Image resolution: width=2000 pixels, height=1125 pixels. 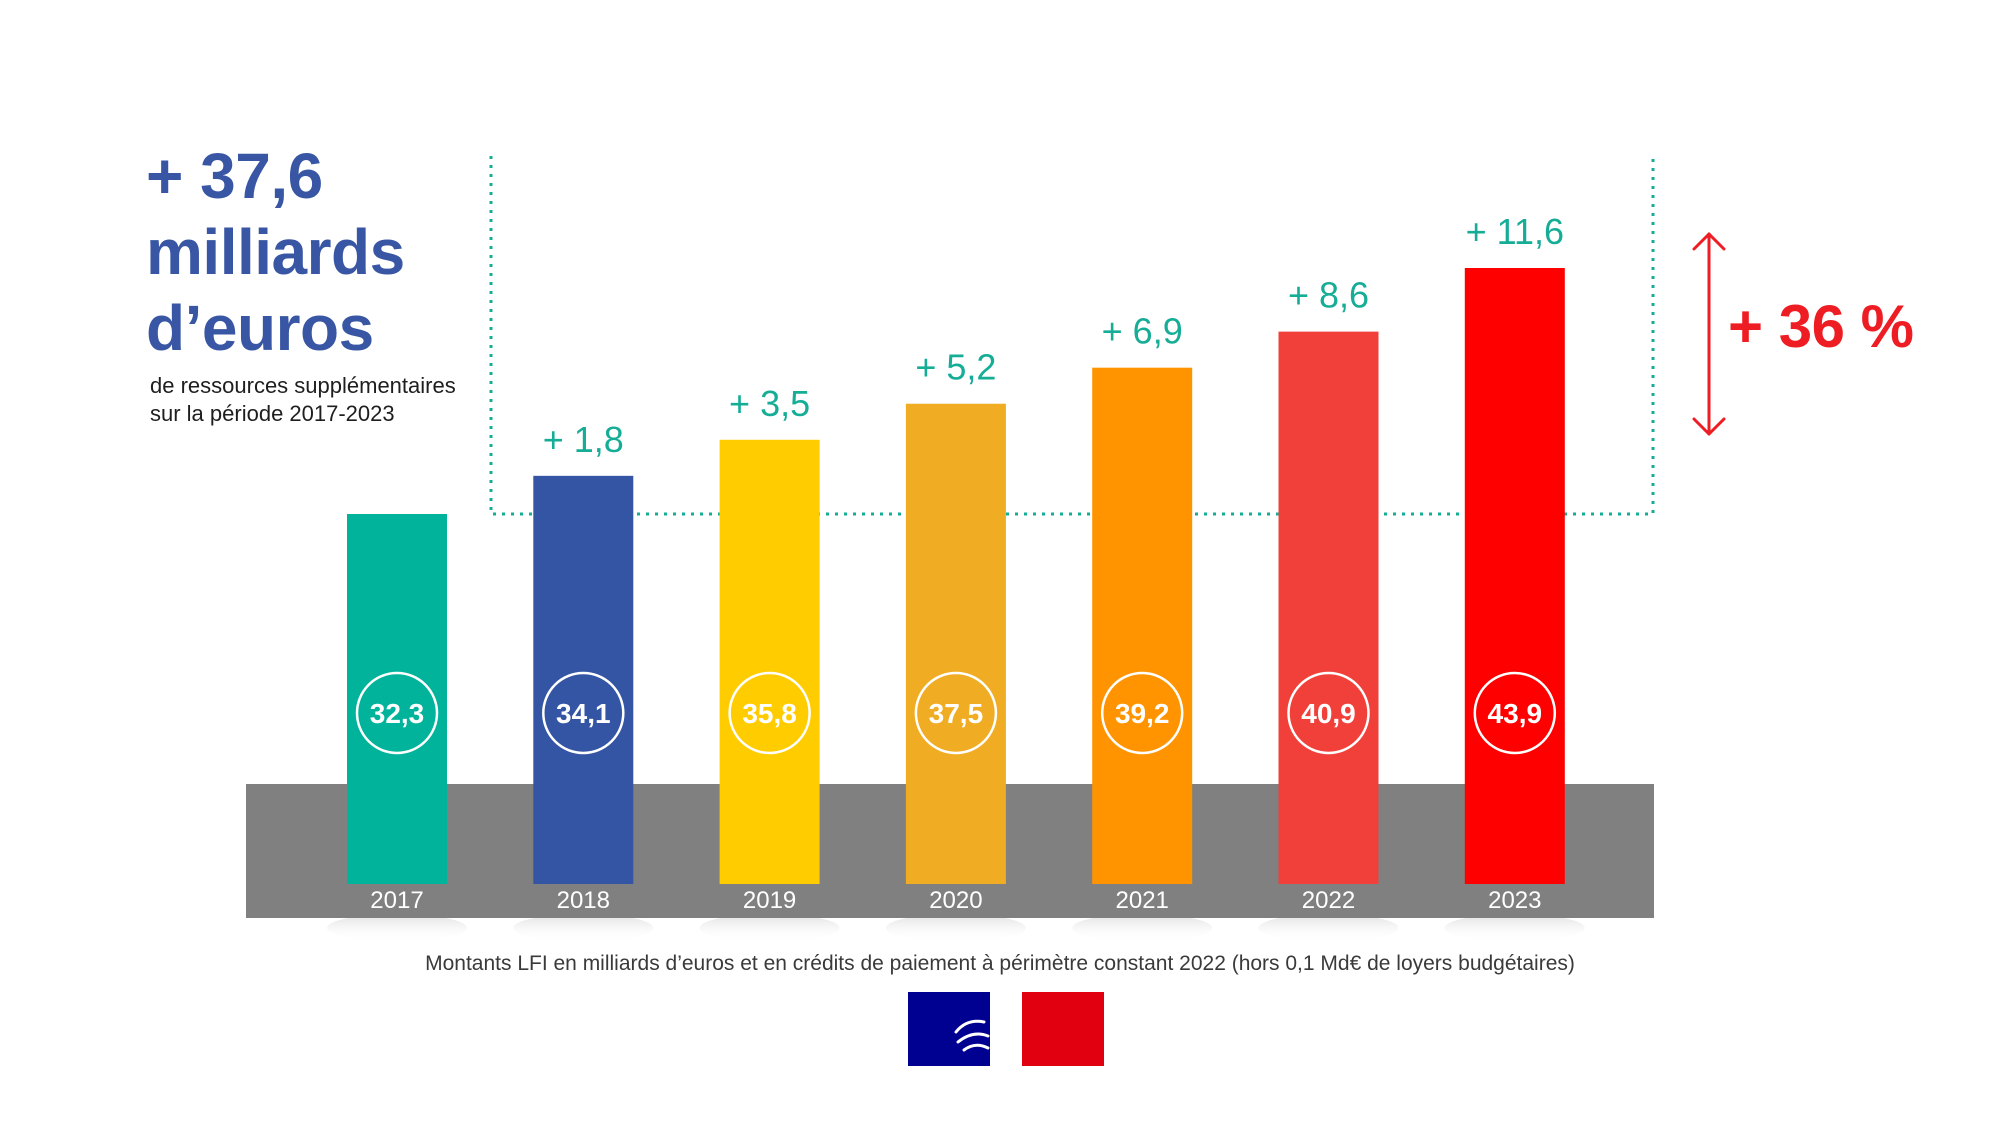 I want to click on increment-label-2021: + 6,9, so click(x=1142, y=331).